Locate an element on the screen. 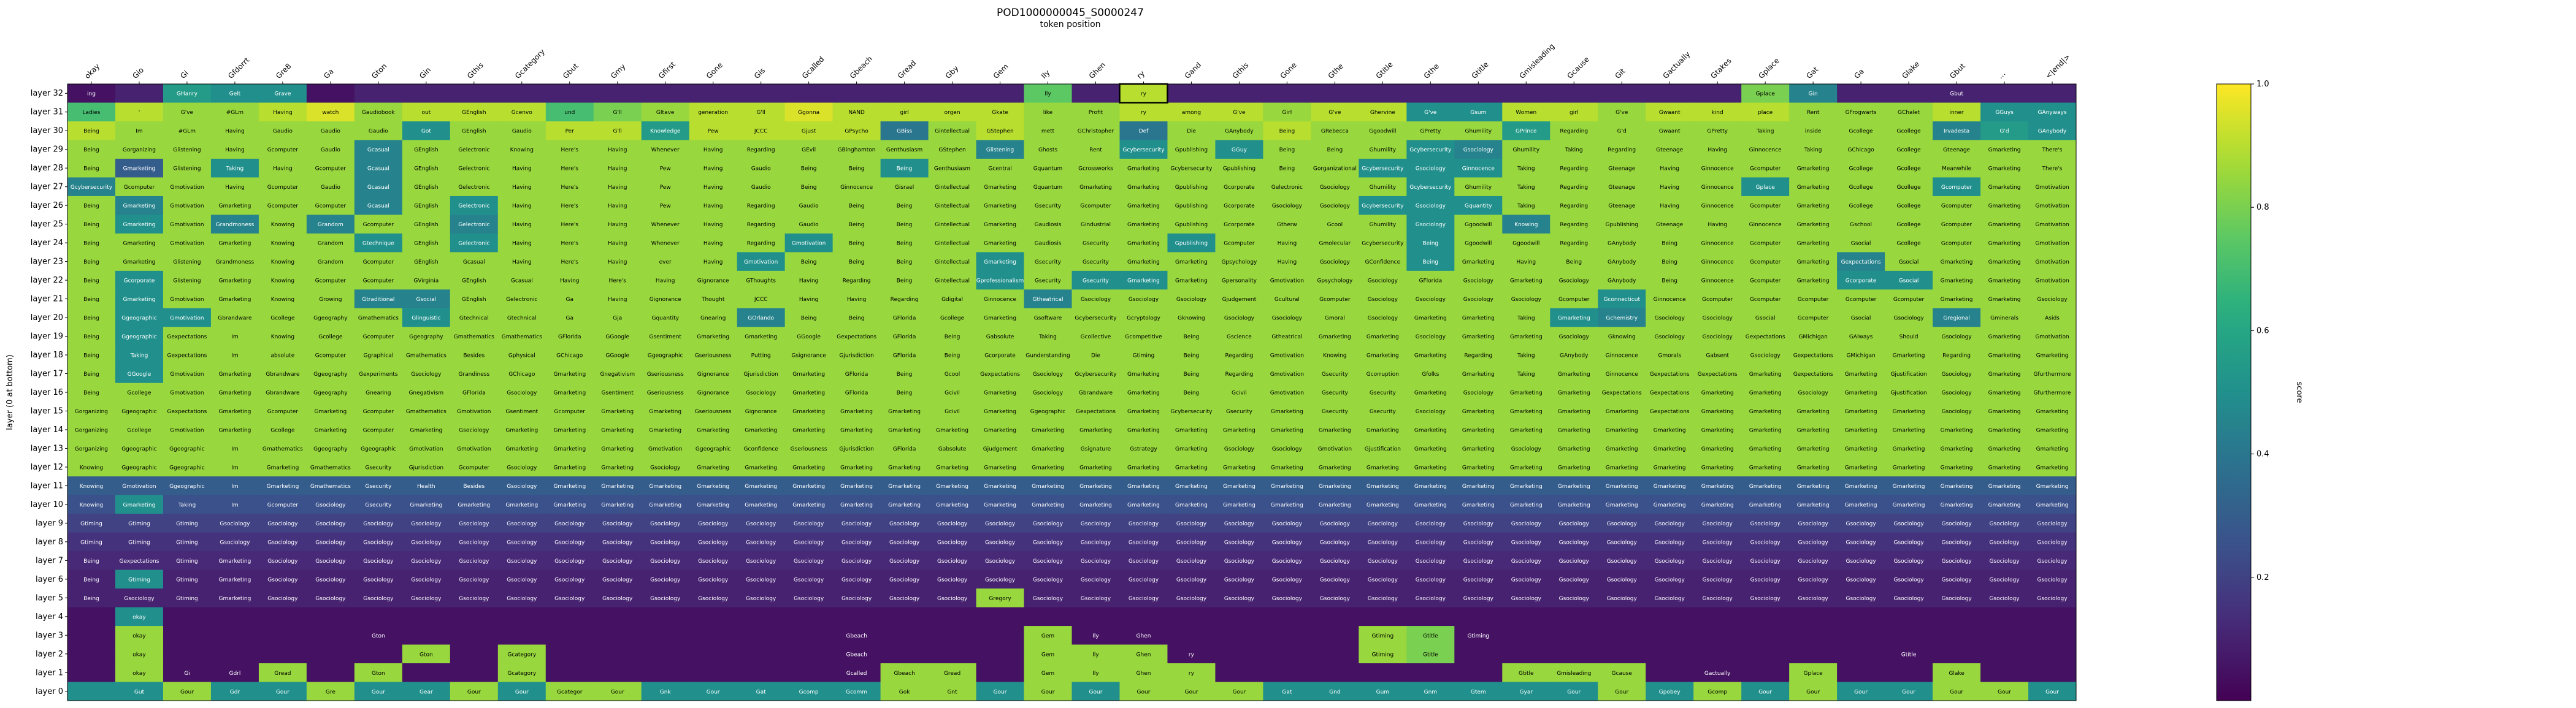  cell-label: NAND is located at coordinates (856, 113).